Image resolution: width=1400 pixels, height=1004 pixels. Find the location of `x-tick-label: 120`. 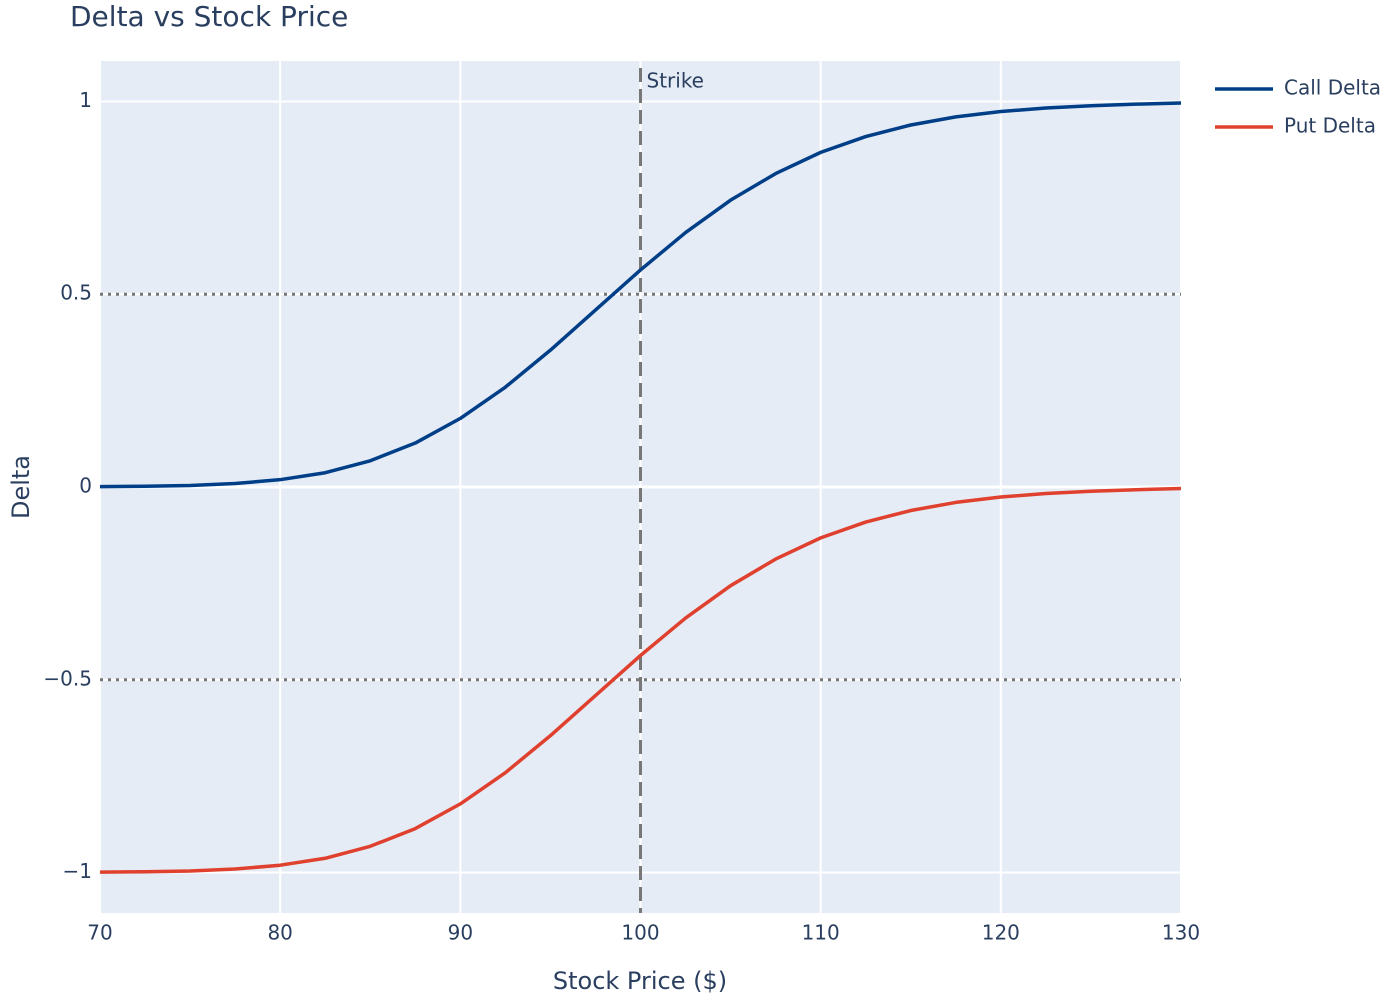

x-tick-label: 120 is located at coordinates (1001, 933).